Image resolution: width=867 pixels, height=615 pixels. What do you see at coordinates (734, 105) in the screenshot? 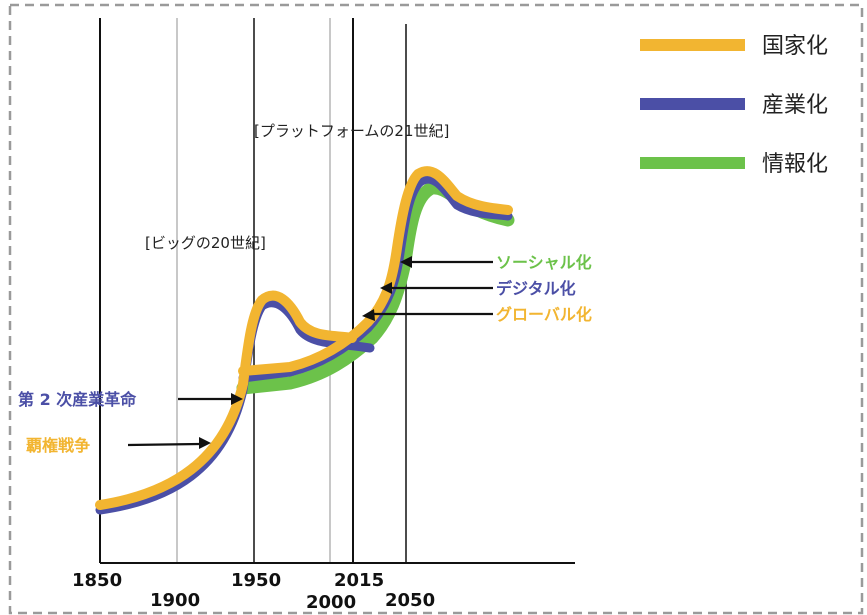
I see `legend: 国家化 産業化 情報化` at bounding box center [734, 105].